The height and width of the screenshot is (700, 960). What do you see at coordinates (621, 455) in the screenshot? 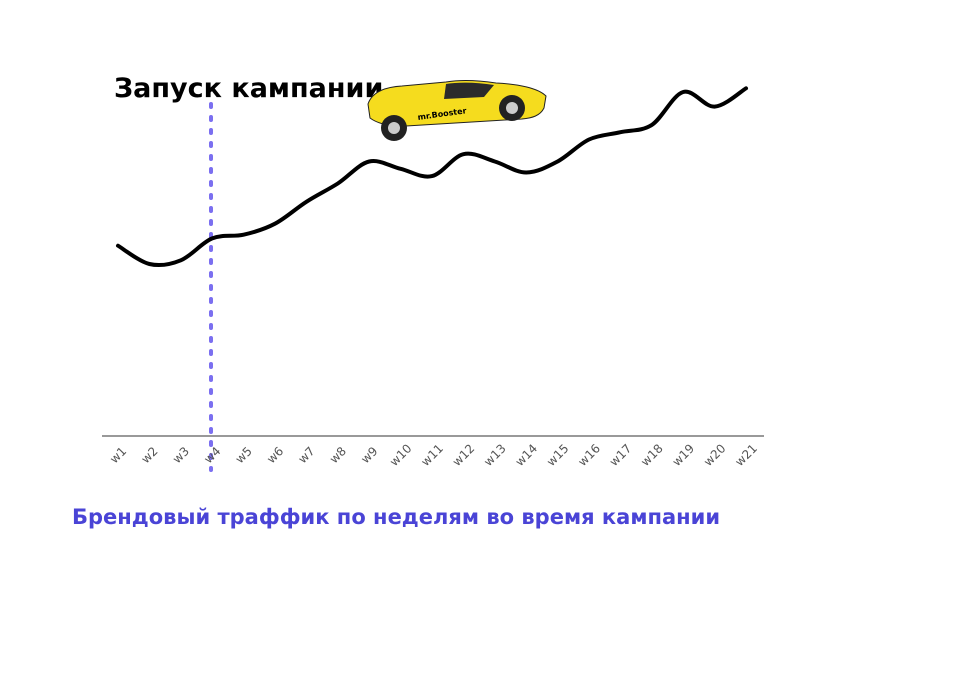
I see `x-tick-label: w17` at bounding box center [621, 455].